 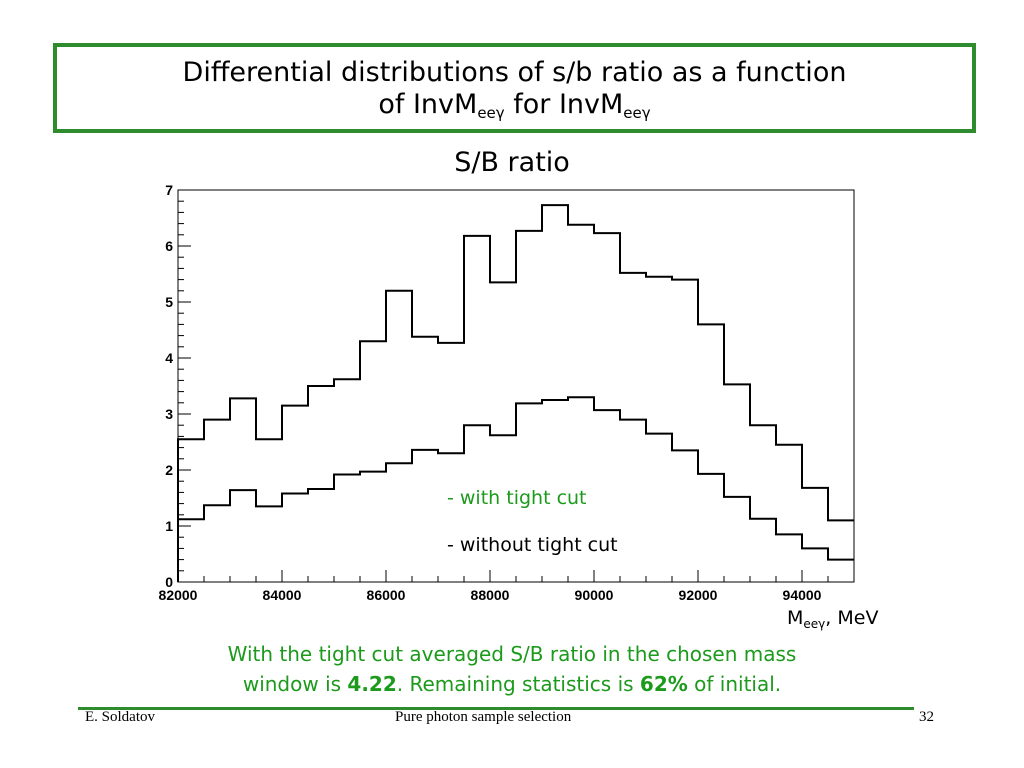 What do you see at coordinates (428, 104) in the screenshot?
I see `title-prefix: of InvM` at bounding box center [428, 104].